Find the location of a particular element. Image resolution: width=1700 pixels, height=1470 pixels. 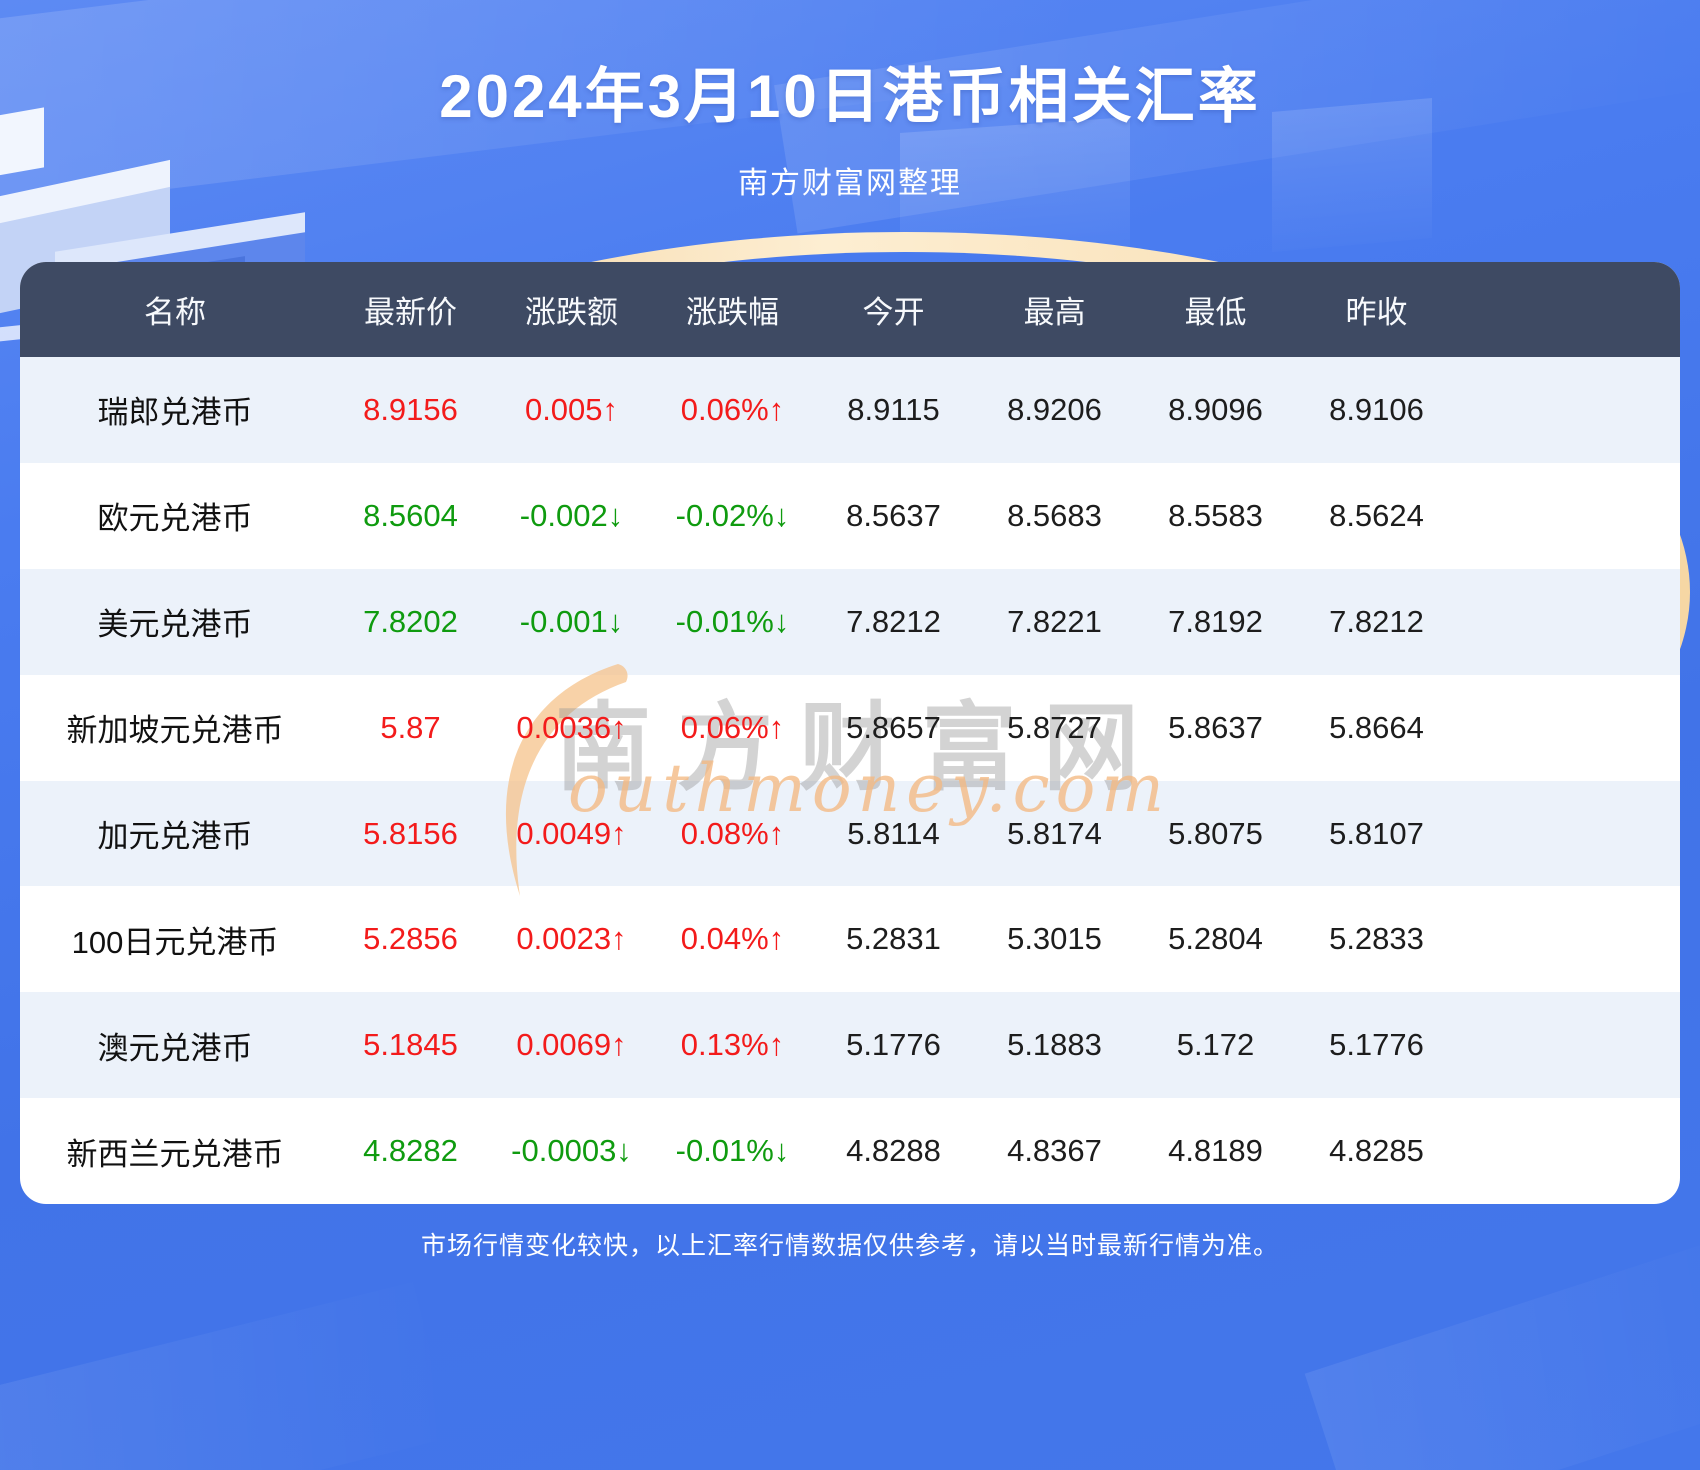

row-change: -0.002↓ is located at coordinates (571, 515).